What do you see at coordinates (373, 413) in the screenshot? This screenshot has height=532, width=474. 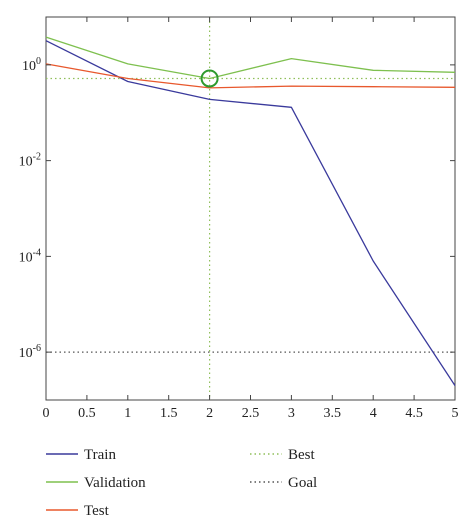 I see `x-tick-label: 4` at bounding box center [373, 413].